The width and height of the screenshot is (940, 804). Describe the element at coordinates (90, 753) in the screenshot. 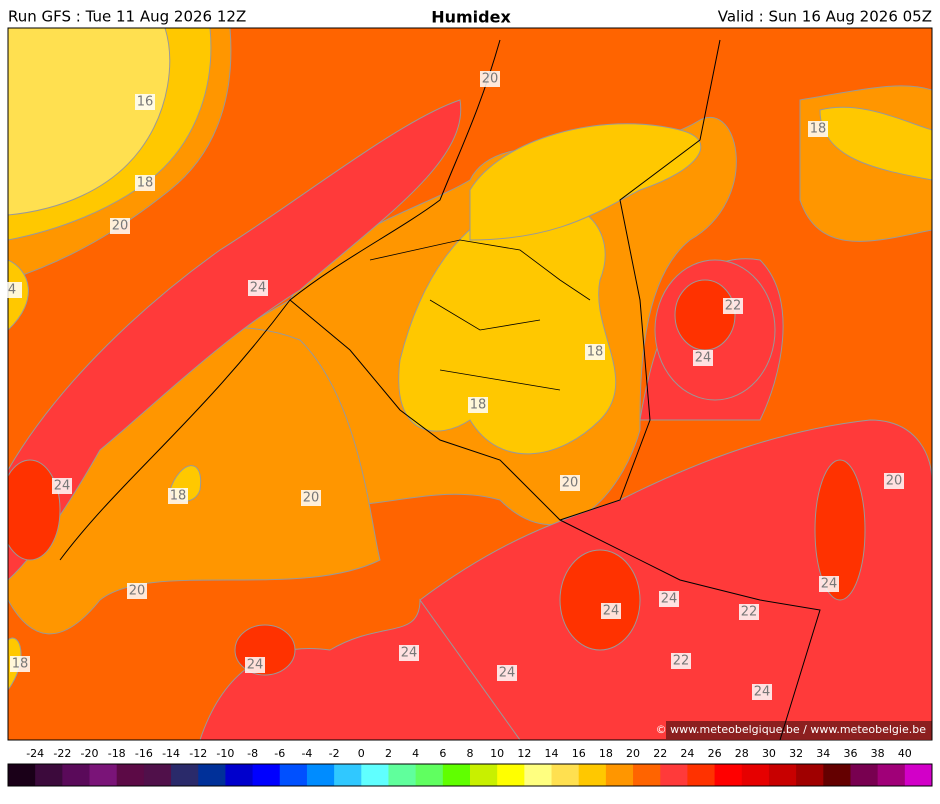

I see `colorbar-label: -20` at that location.